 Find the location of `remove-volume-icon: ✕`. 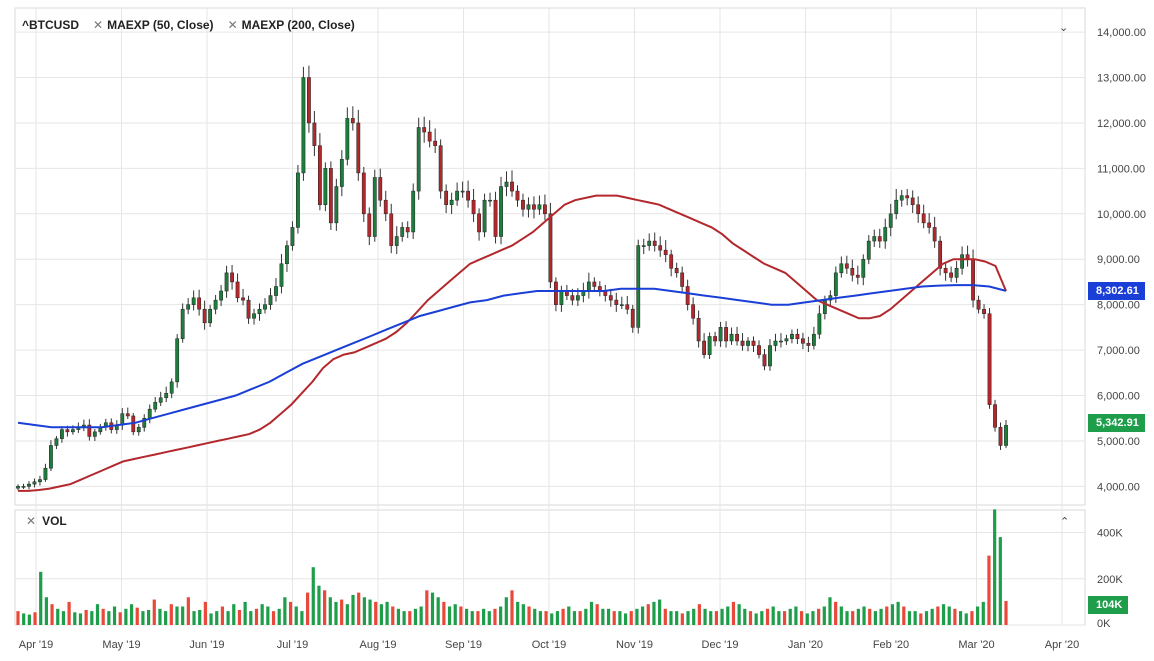

remove-volume-icon: ✕ is located at coordinates (31, 521).